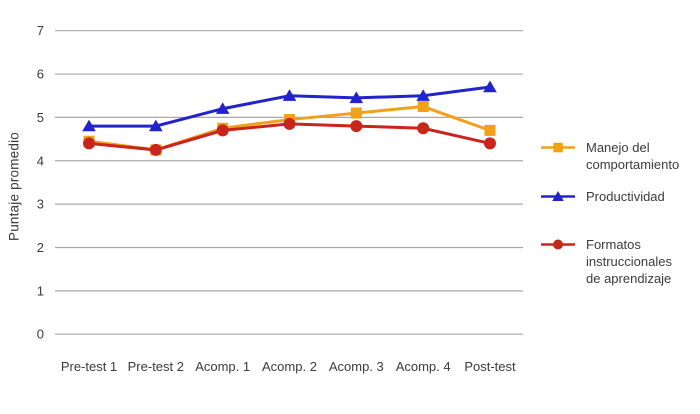  What do you see at coordinates (156, 366) in the screenshot?
I see `x-tick-label-pre-test-2: Pre-test 2` at bounding box center [156, 366].